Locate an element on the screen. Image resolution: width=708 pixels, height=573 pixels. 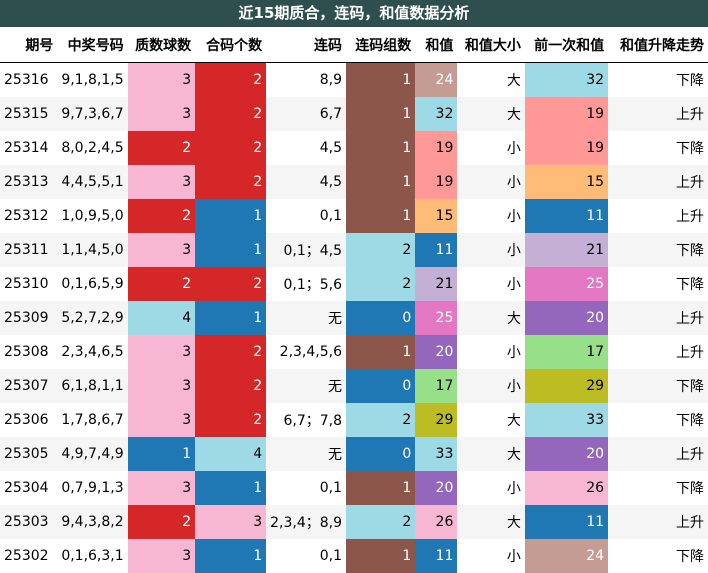
cell-prev-sum: 33 is located at coordinates (566, 420).